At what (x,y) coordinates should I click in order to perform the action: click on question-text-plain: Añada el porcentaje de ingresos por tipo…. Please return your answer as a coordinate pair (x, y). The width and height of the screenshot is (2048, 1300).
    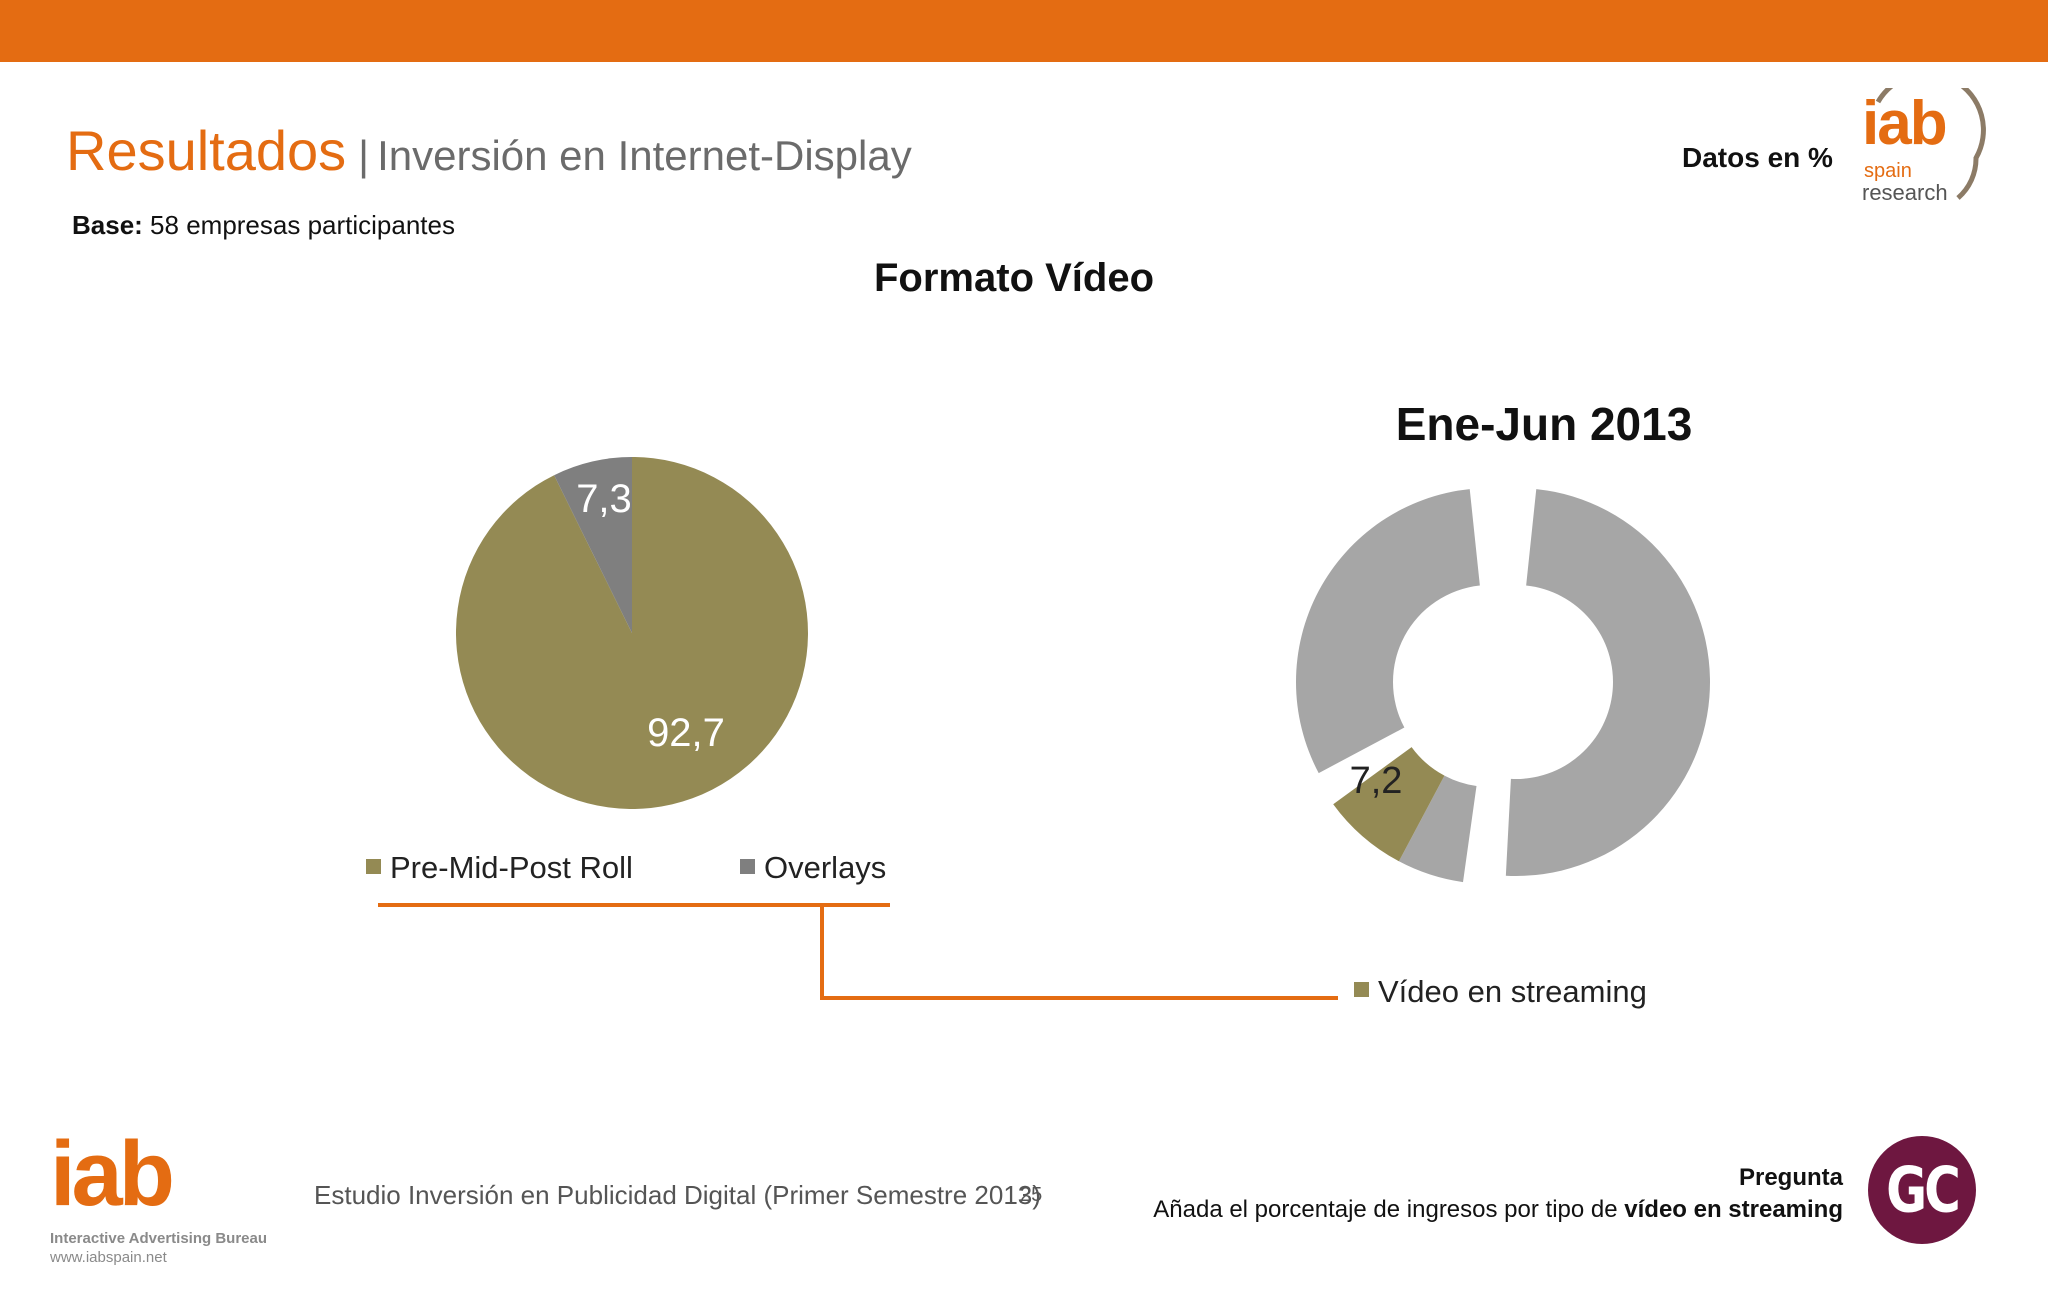
    Looking at the image, I should click on (1389, 1209).